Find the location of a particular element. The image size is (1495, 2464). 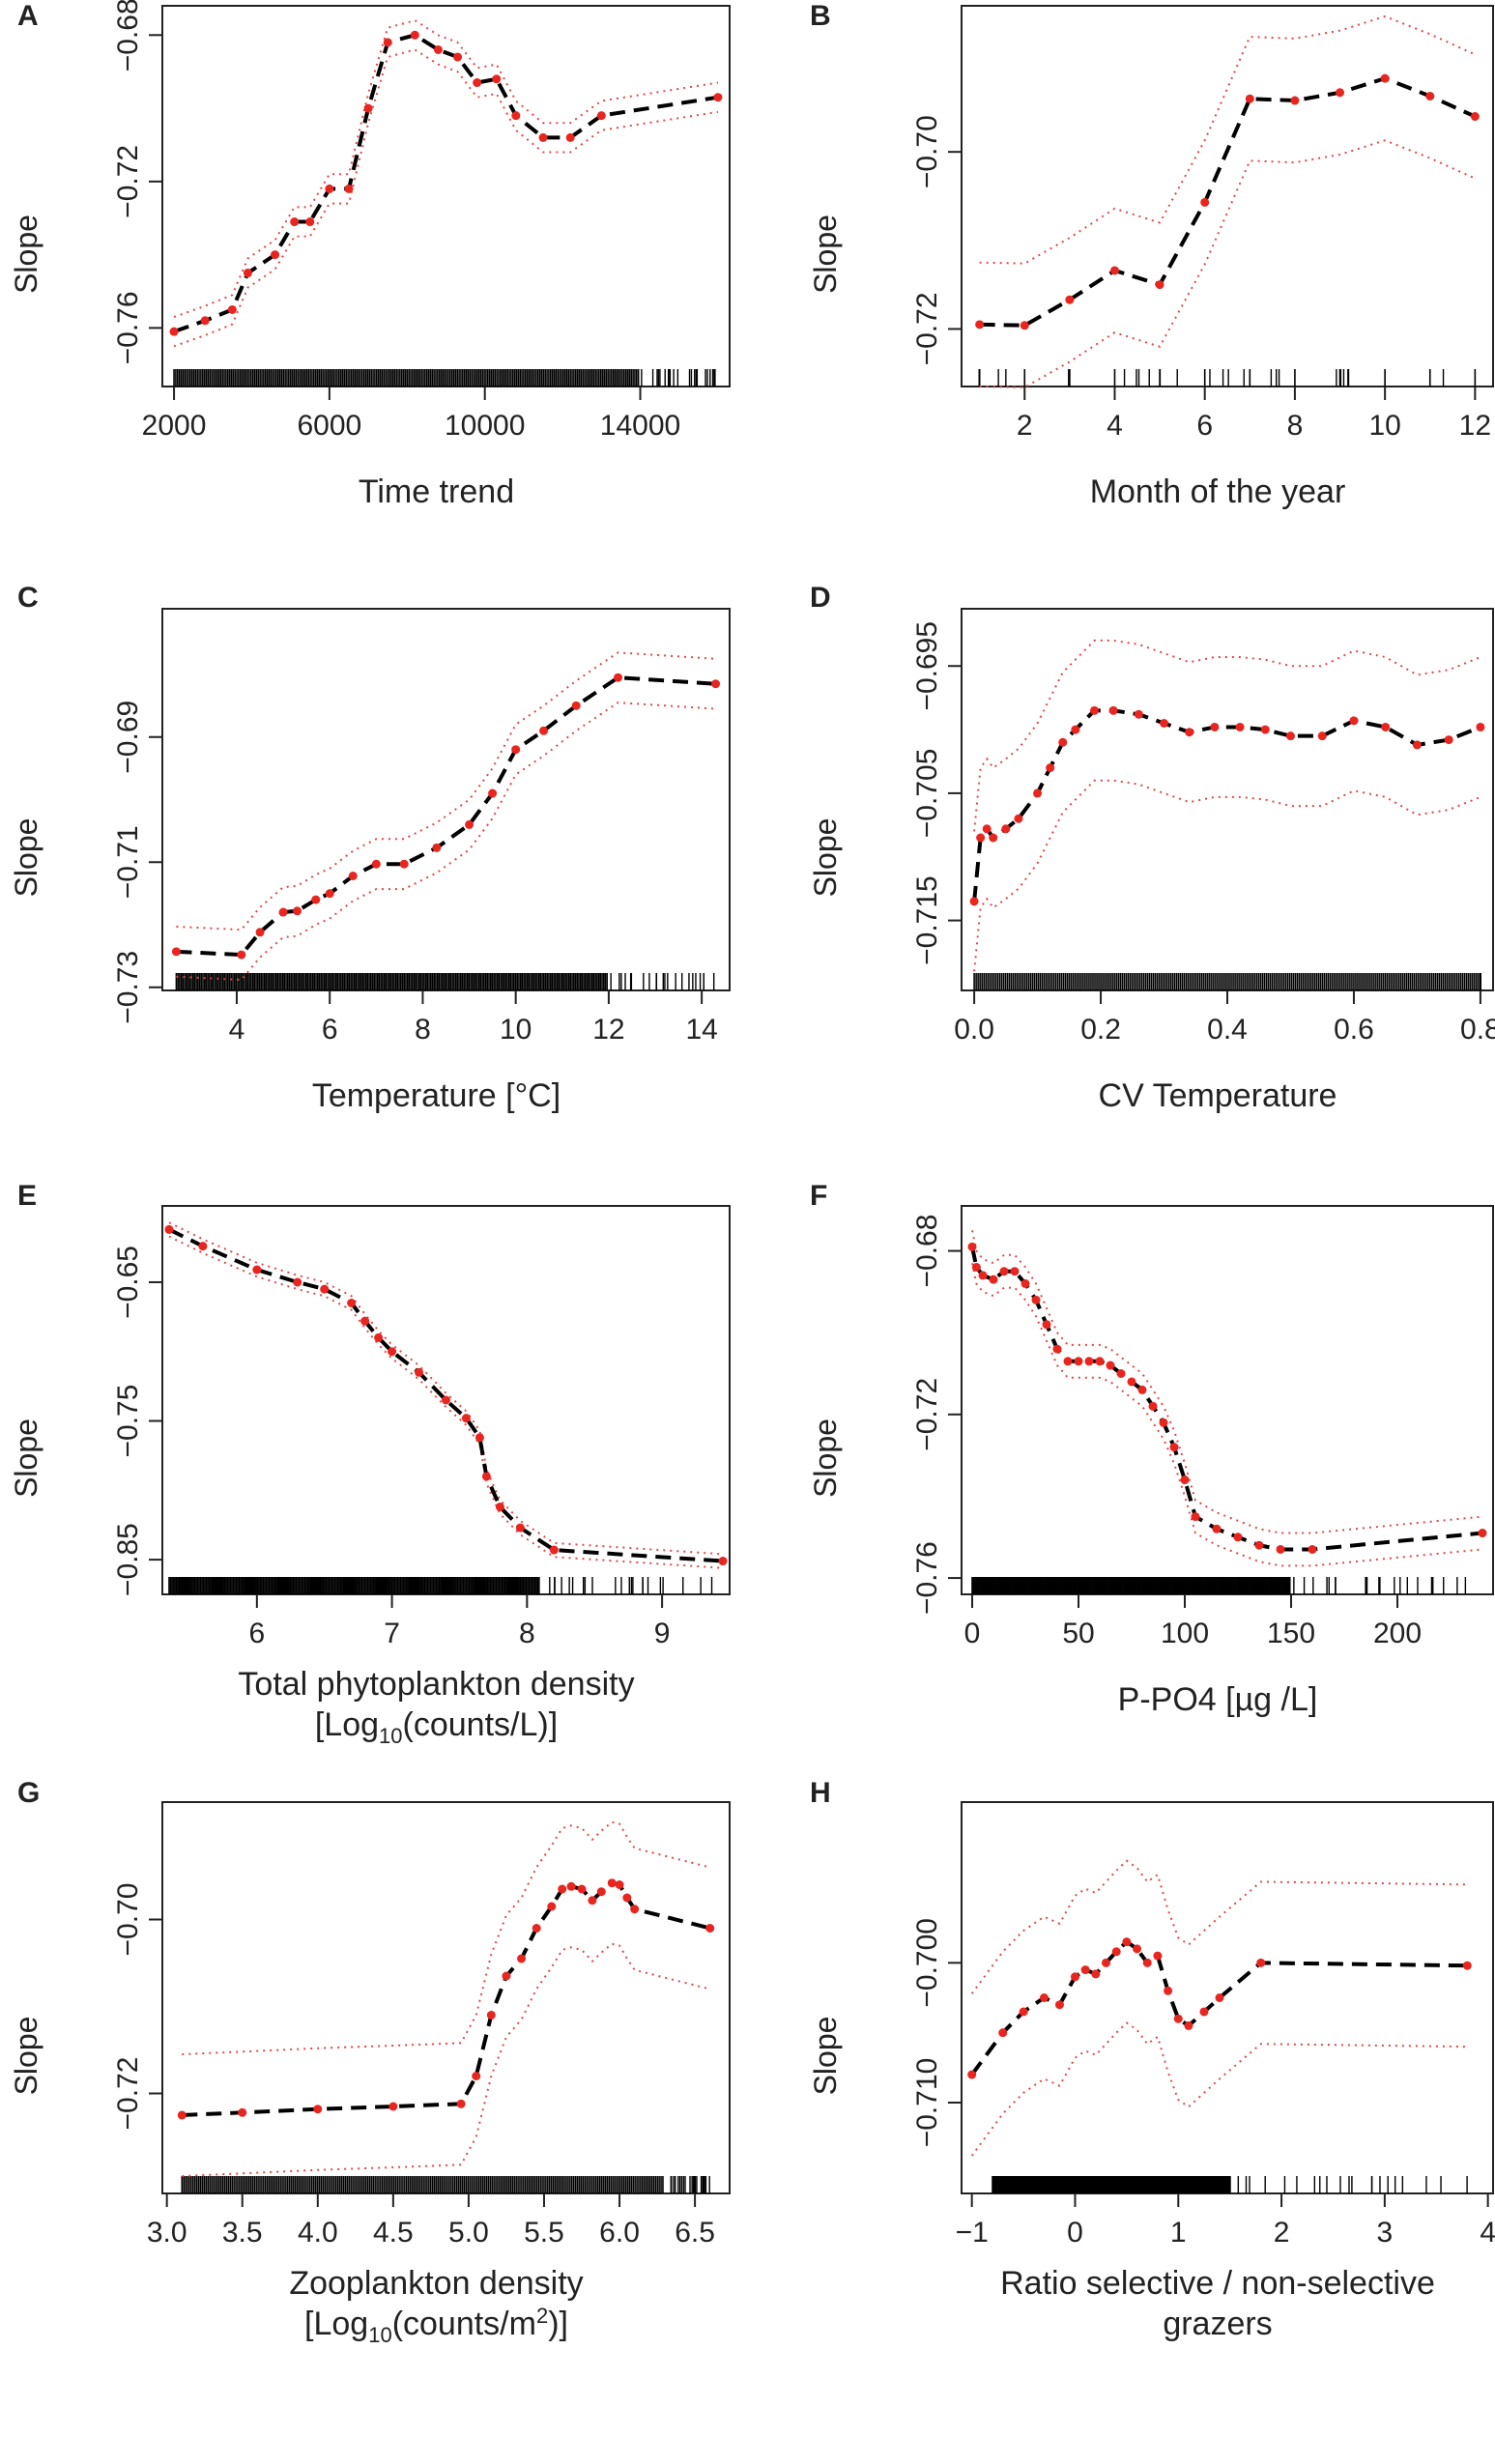

y-tick-label: −0.715 is located at coordinates (927, 920).